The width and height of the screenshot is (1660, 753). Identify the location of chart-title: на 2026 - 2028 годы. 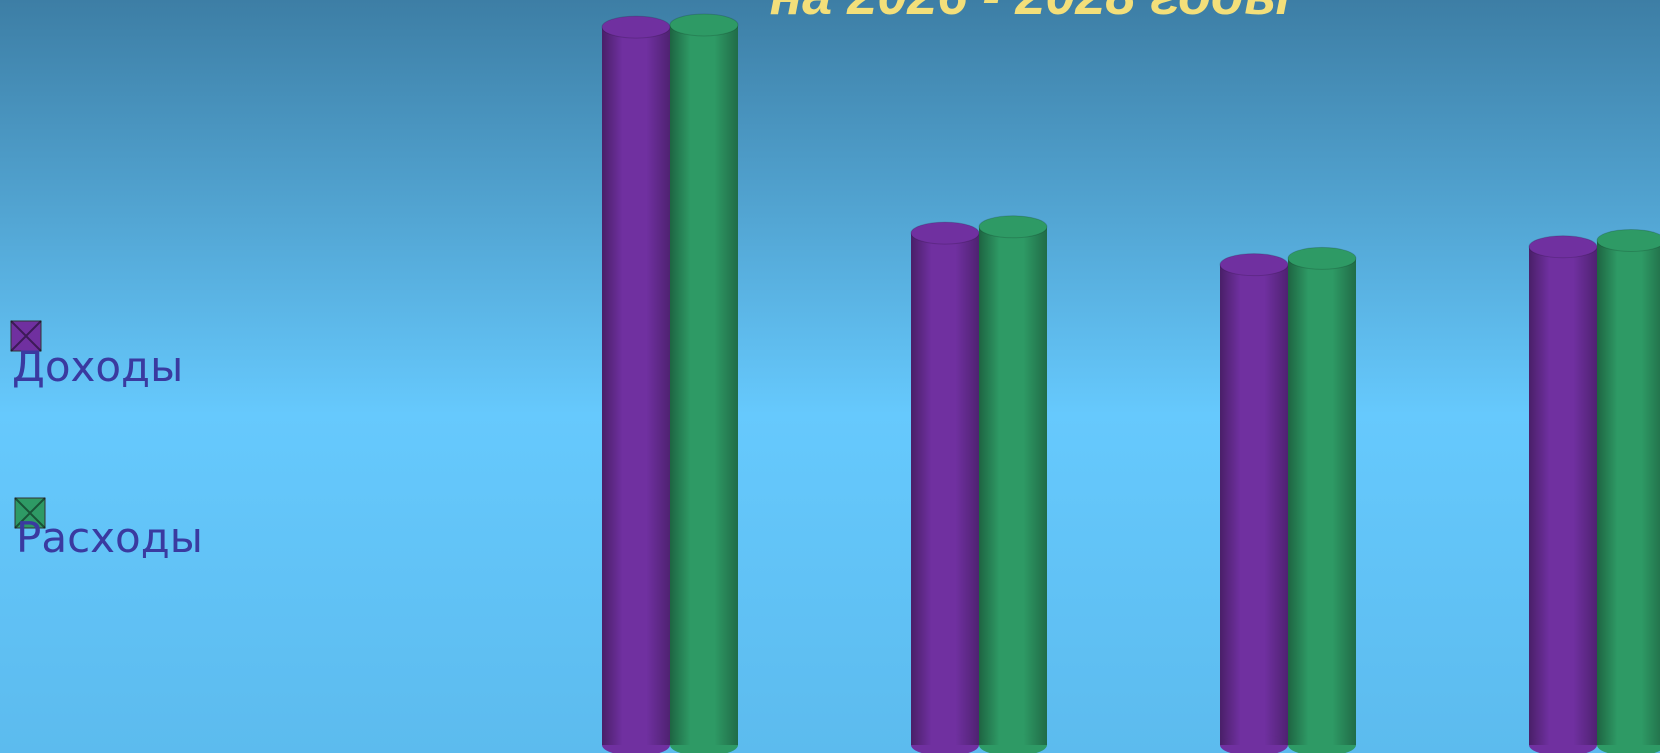
(1030, 13).